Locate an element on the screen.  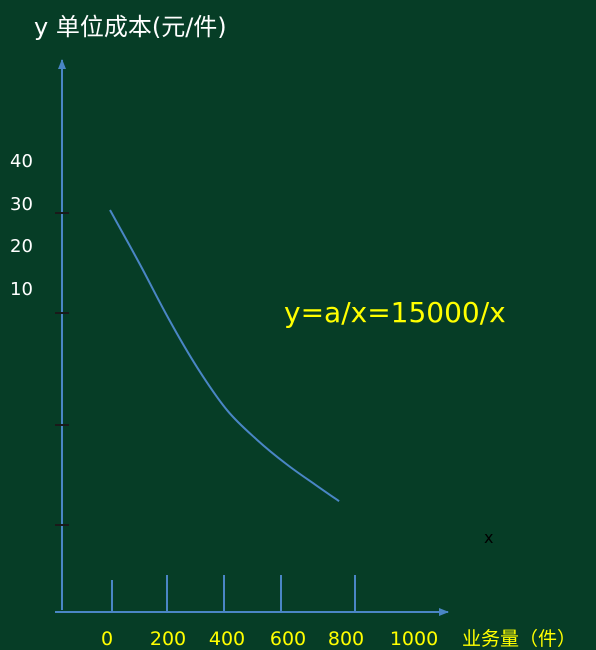
y-tick-label: 40 is located at coordinates (21, 161).